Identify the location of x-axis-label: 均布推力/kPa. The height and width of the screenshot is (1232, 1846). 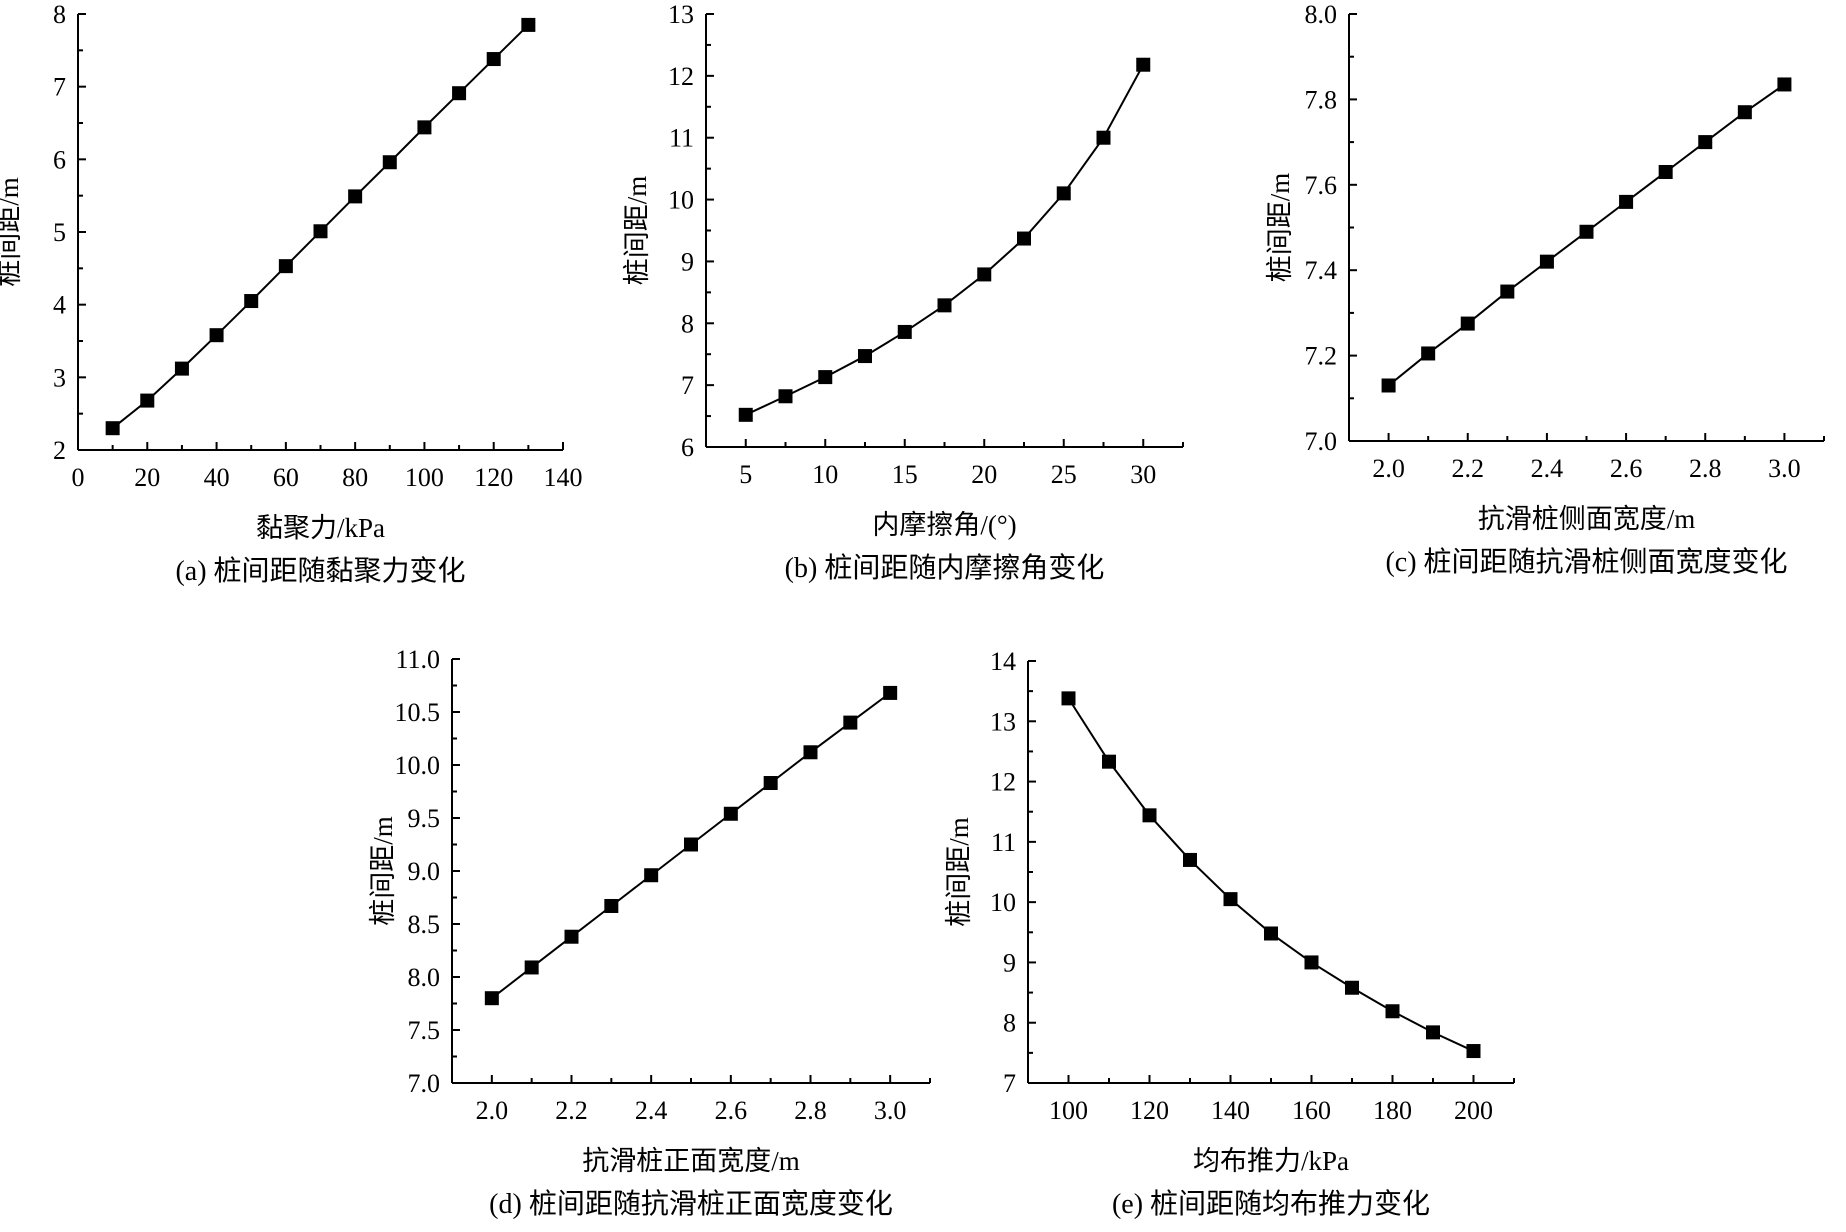
(1271, 1161).